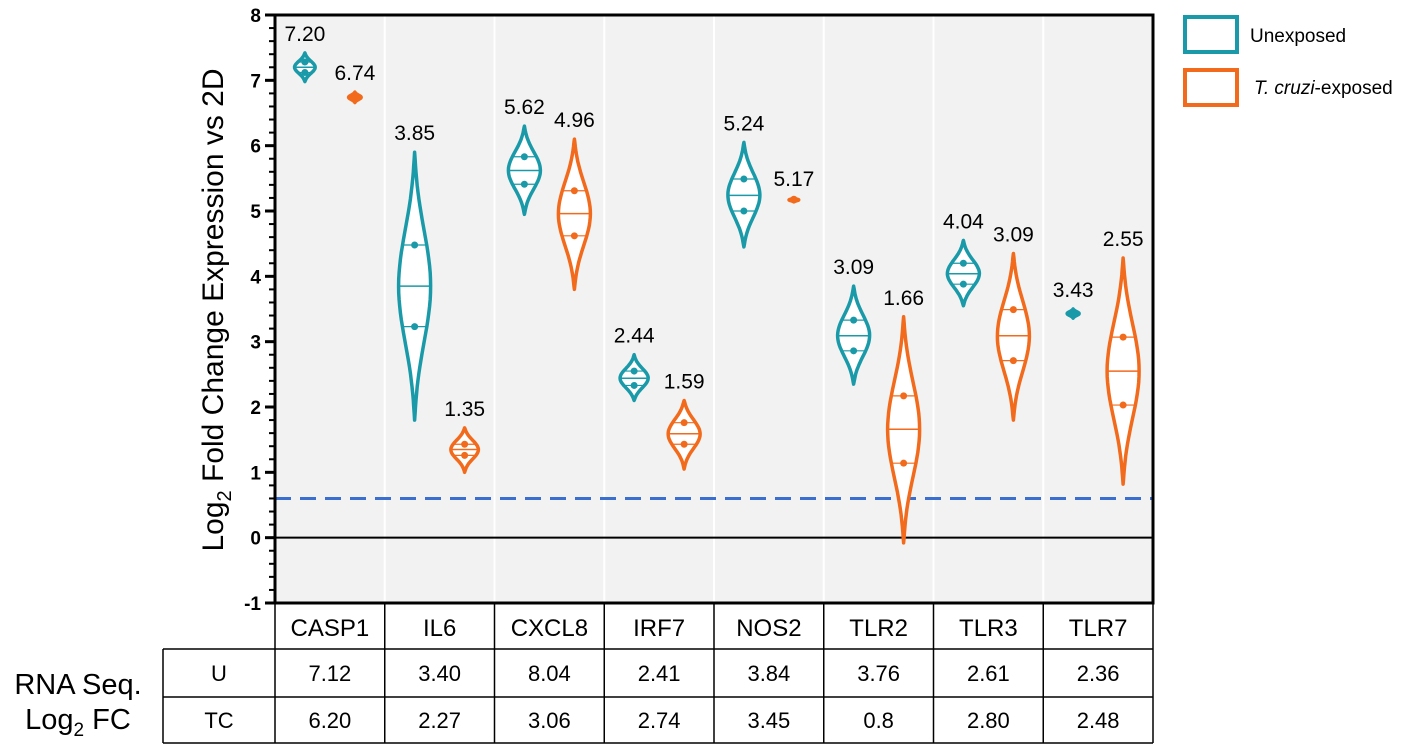  Describe the element at coordinates (255, 539) in the screenshot. I see `y-tick-label-1: 0` at that location.